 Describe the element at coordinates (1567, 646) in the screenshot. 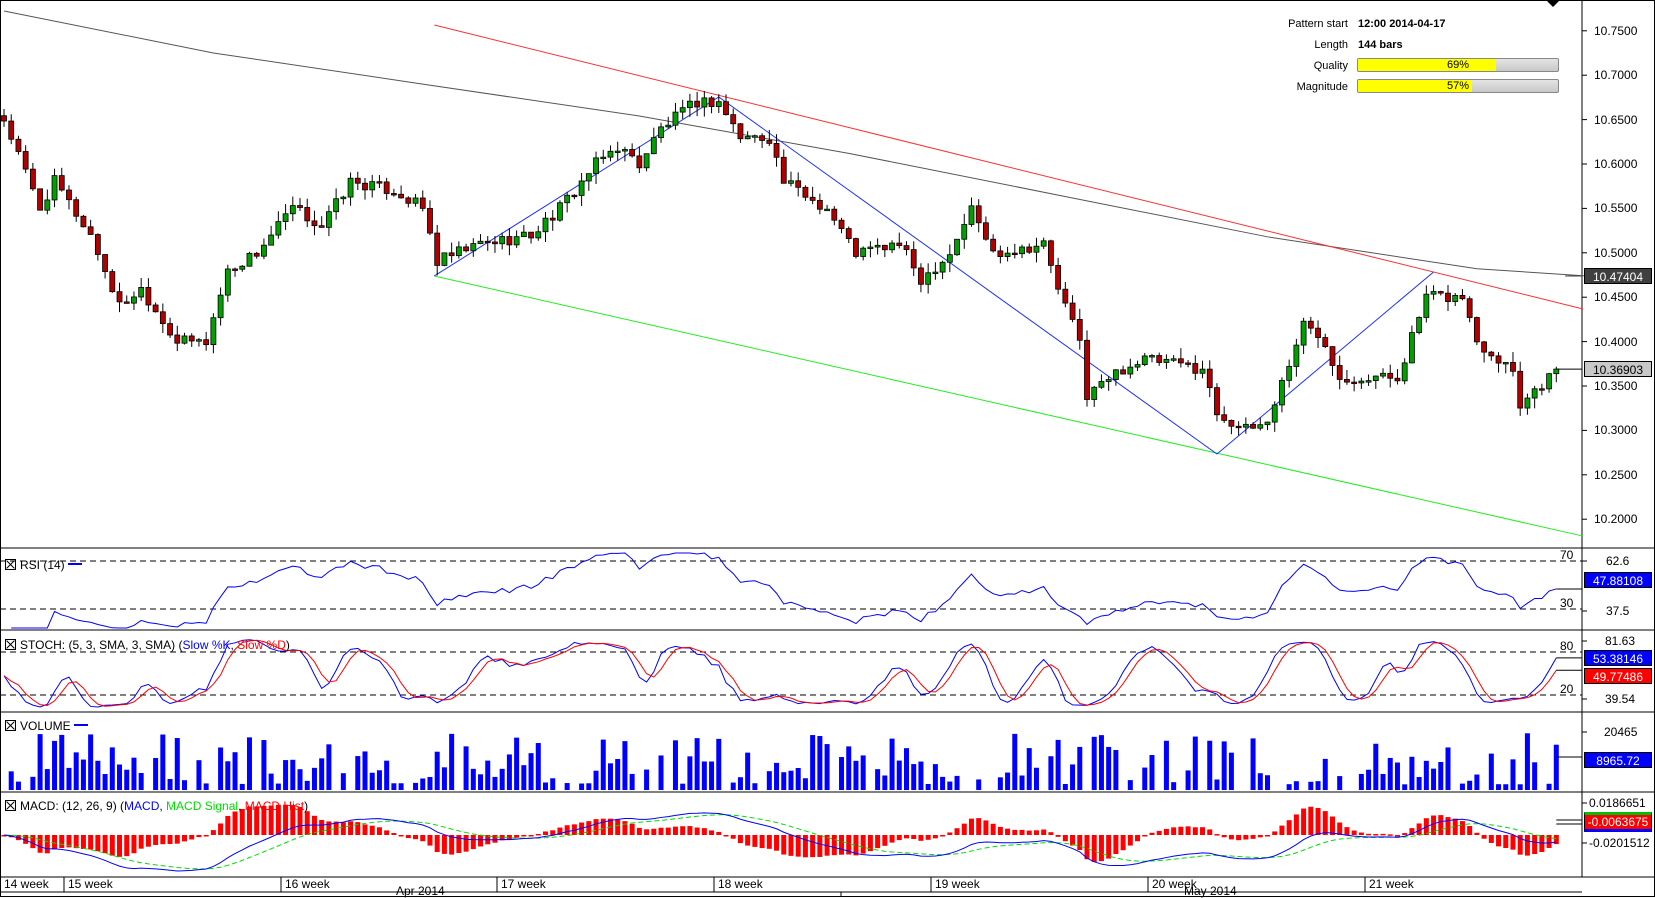

I see `stoch-level-80: 80` at that location.